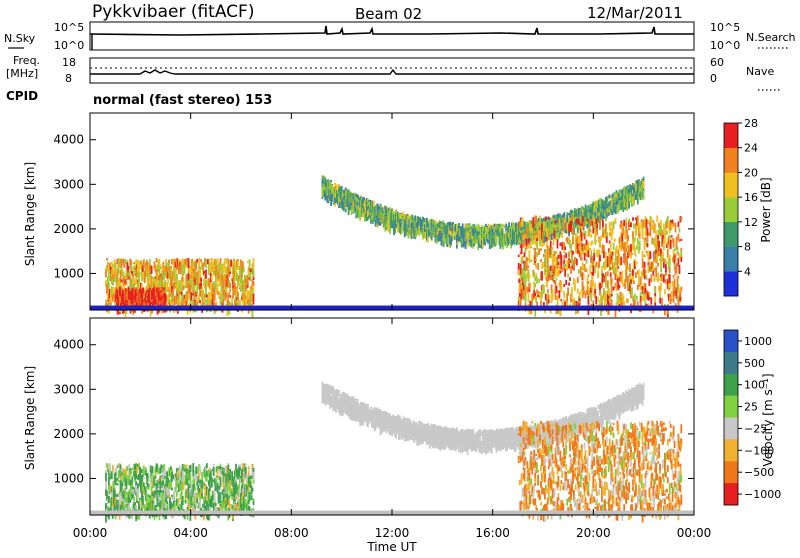 This screenshot has width=800, height=558. What do you see at coordinates (69, 45) in the screenshot?
I see `nsky-tick-bottom: 10^0` at bounding box center [69, 45].